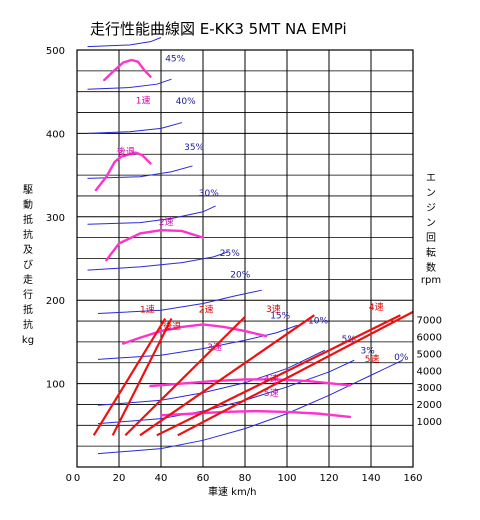 The image size is (480, 520). I want to click on x-tick-label: 120, so click(328, 478).